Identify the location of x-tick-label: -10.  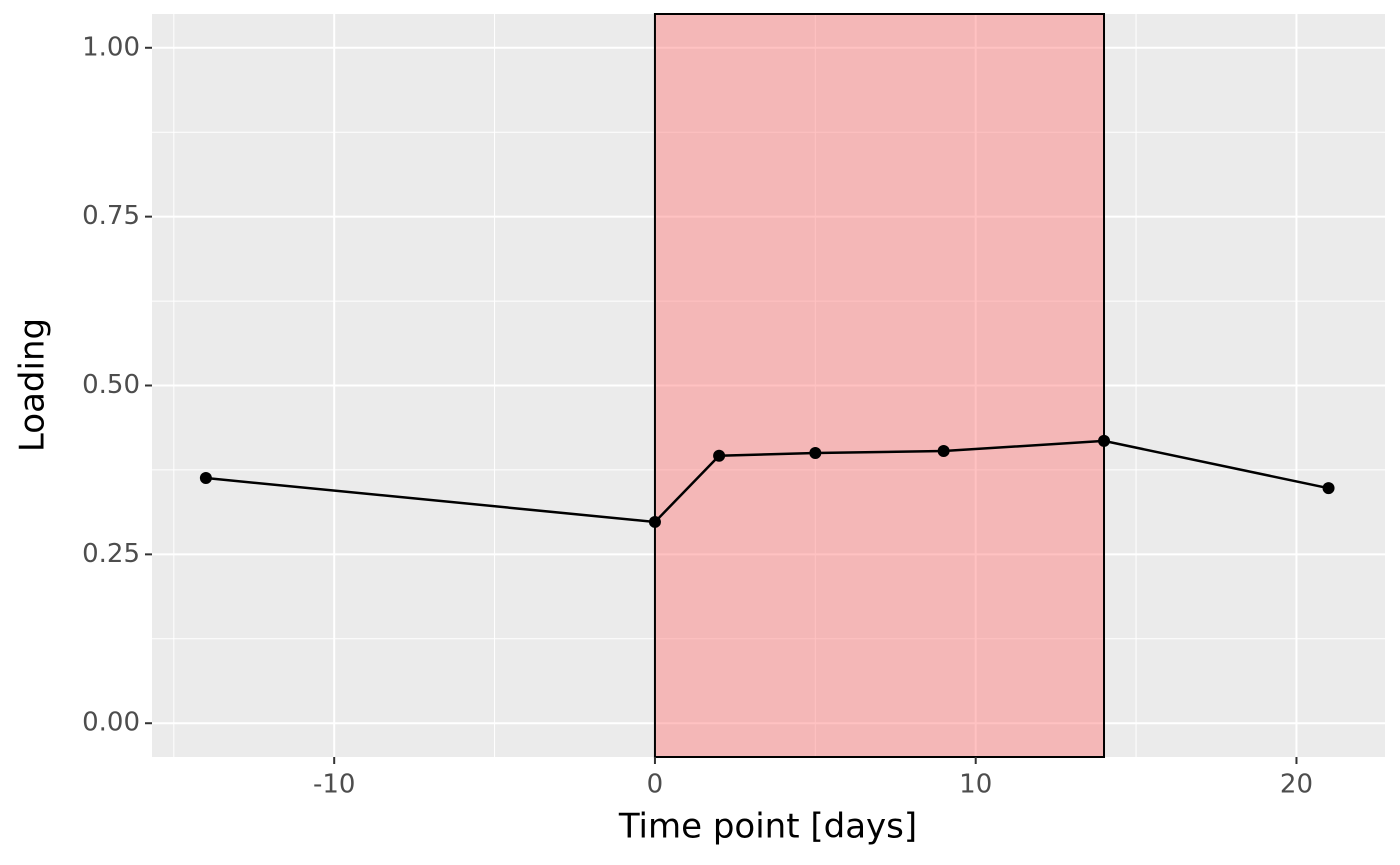
(334, 785).